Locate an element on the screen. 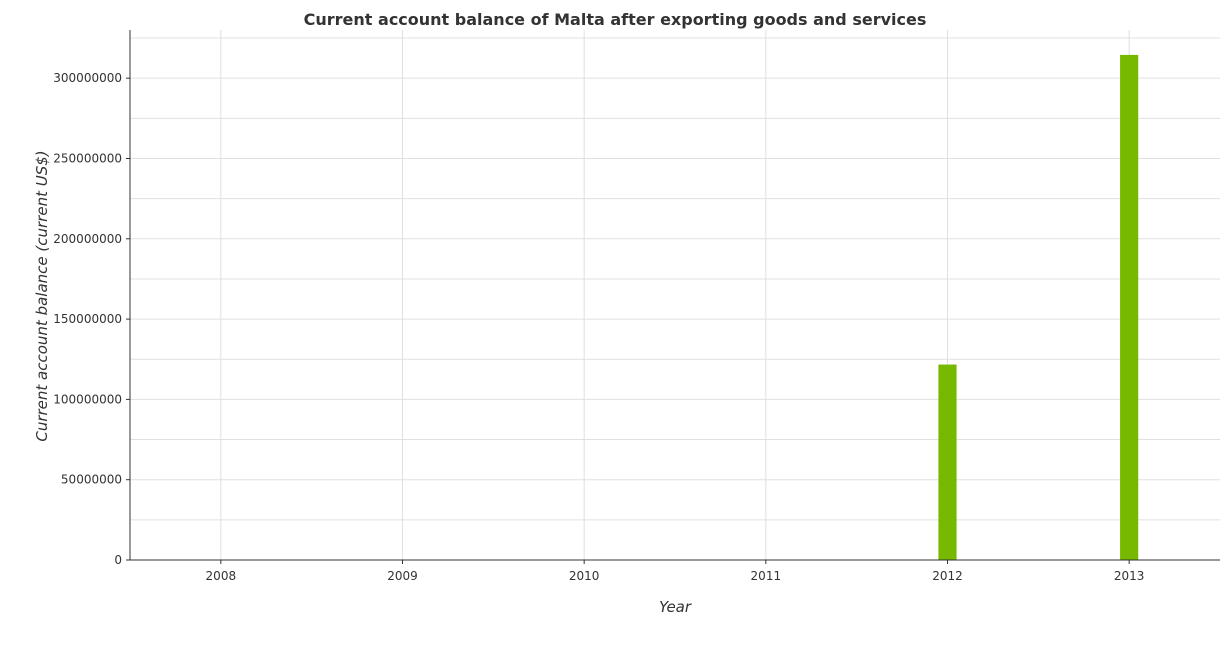 Image resolution: width=1229 pixels, height=650 pixels. y-axis-label: Current account balance (current US$) is located at coordinates (42, 295).